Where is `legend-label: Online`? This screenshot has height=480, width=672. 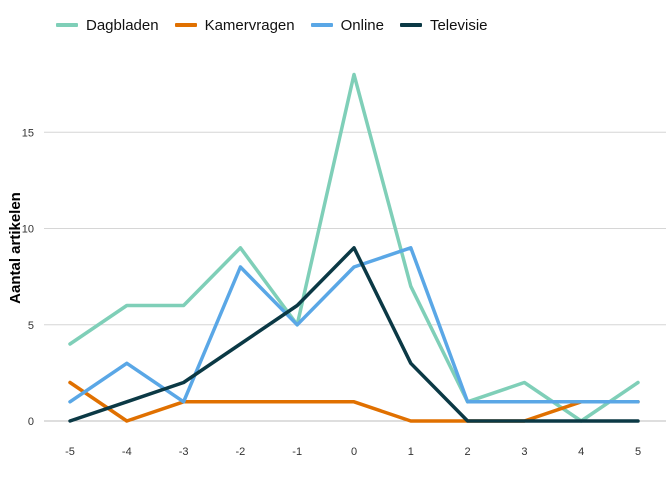
legend-label: Online is located at coordinates (362, 25).